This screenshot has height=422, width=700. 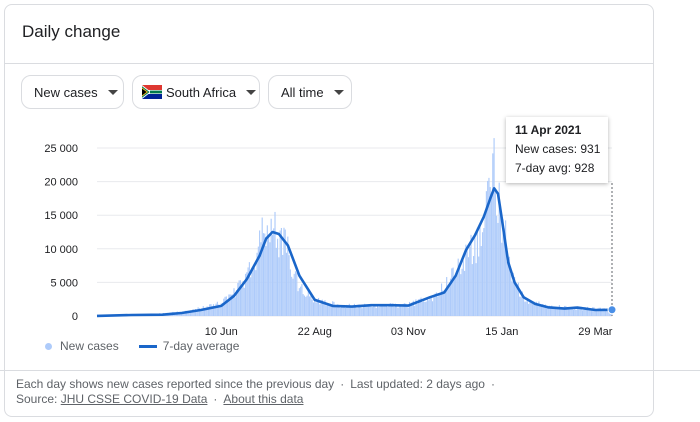 I want to click on legend-line-swatch, so click(x=147, y=346).